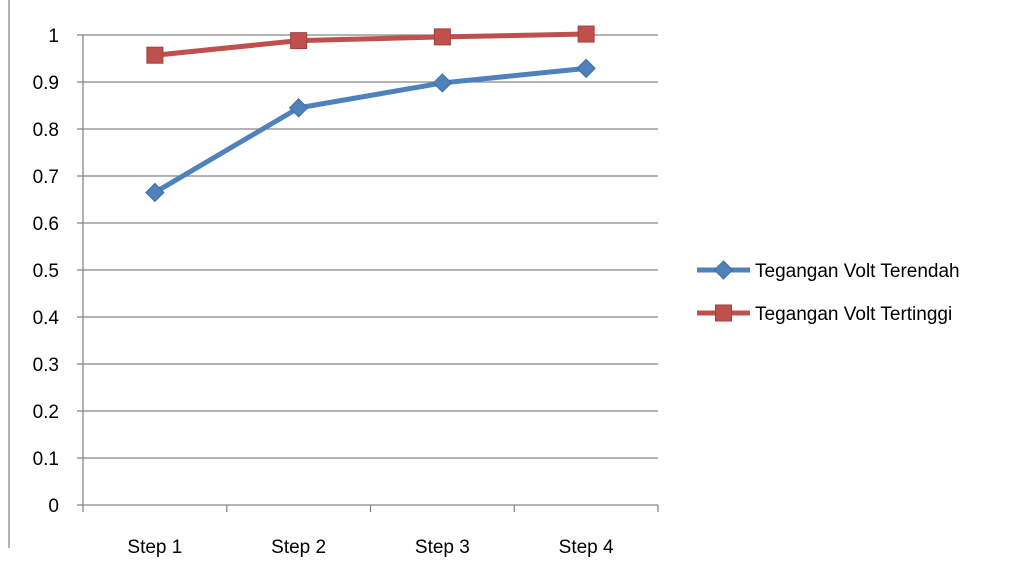 The image size is (1028, 561). I want to click on legend-label: Tegangan Volt Terendah, so click(857, 271).